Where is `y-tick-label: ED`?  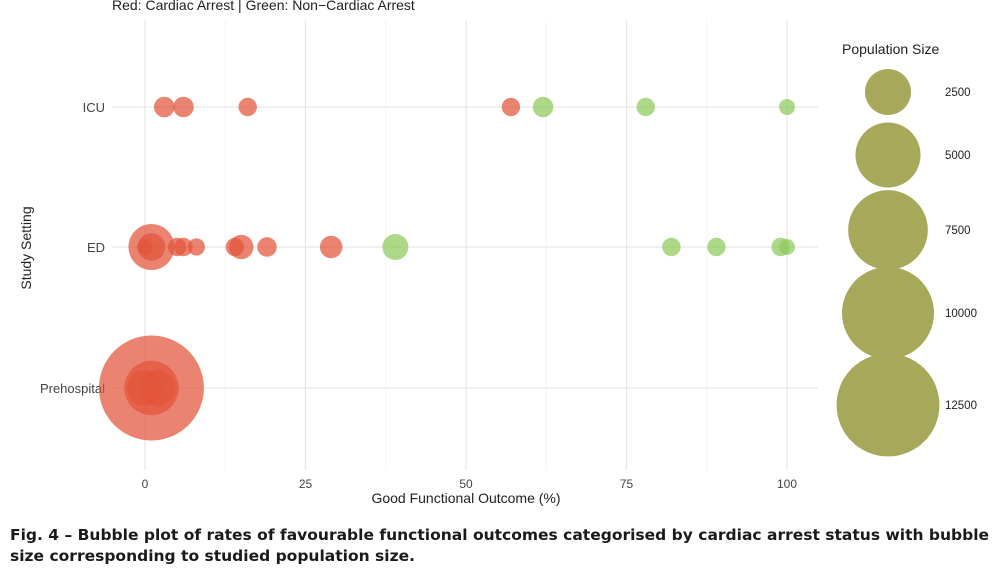 y-tick-label: ED is located at coordinates (96, 247).